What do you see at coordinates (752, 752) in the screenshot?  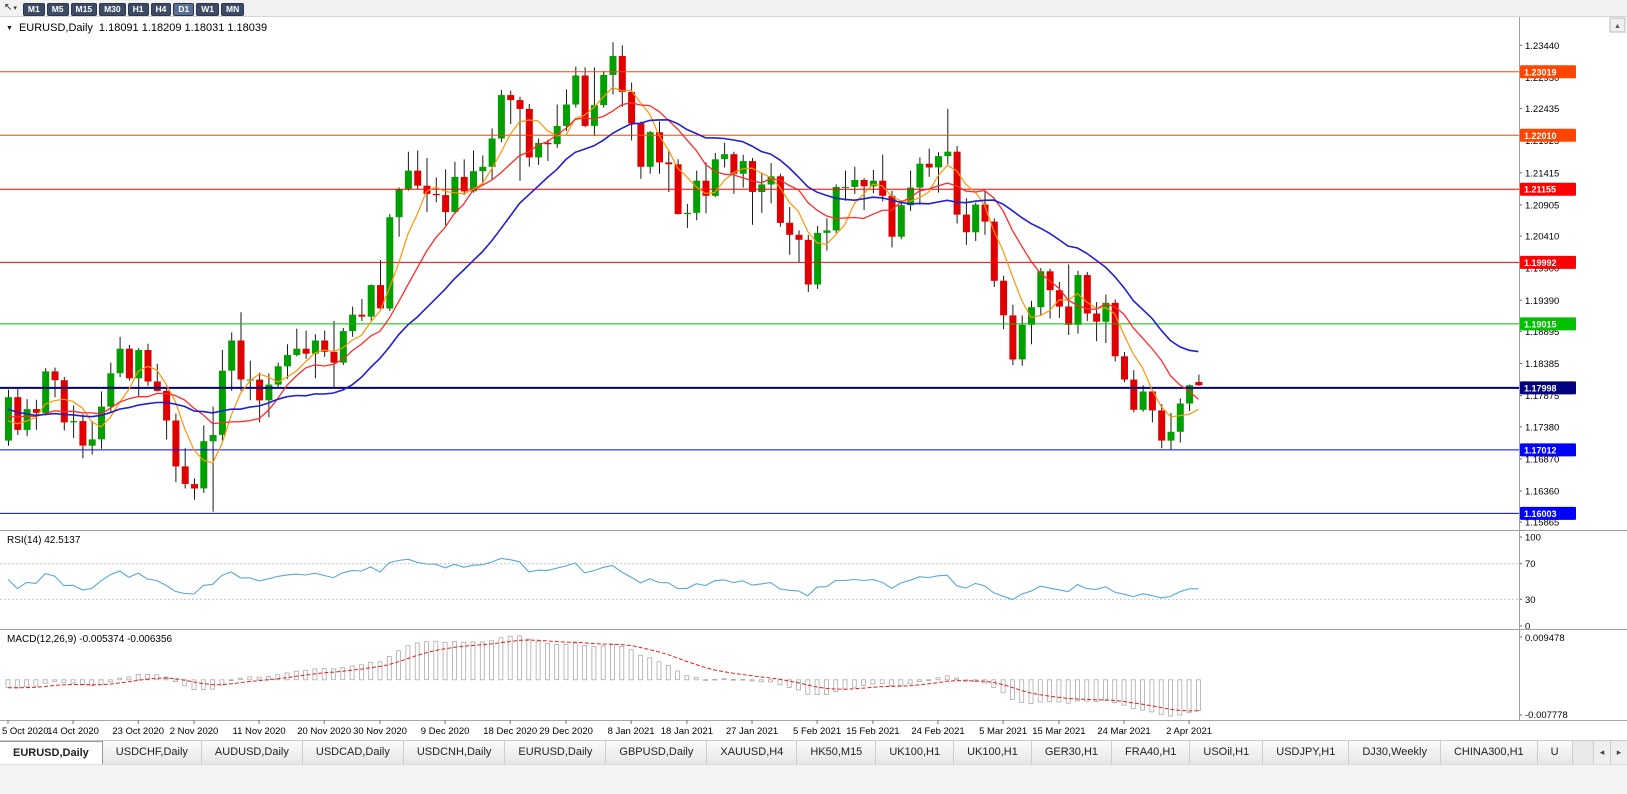 I see `chart-tab-7-xauusdh4: XAUUSD,H4` at bounding box center [752, 752].